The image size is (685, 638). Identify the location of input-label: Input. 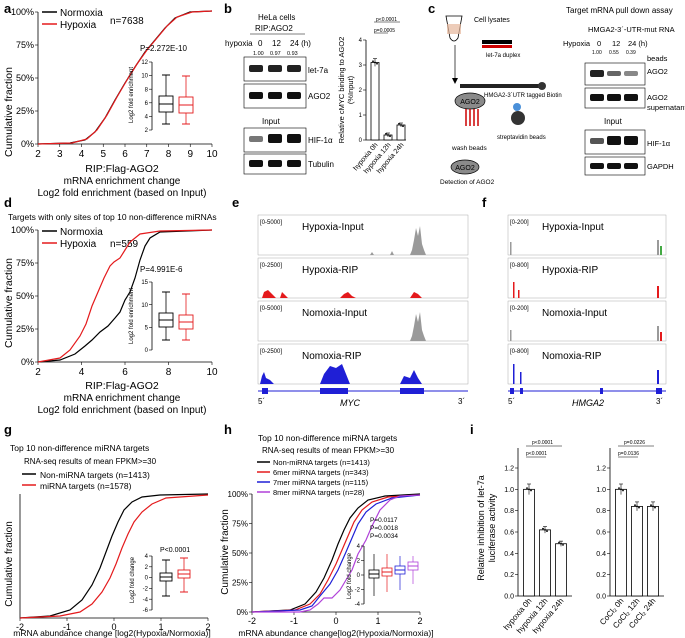
(271, 121).